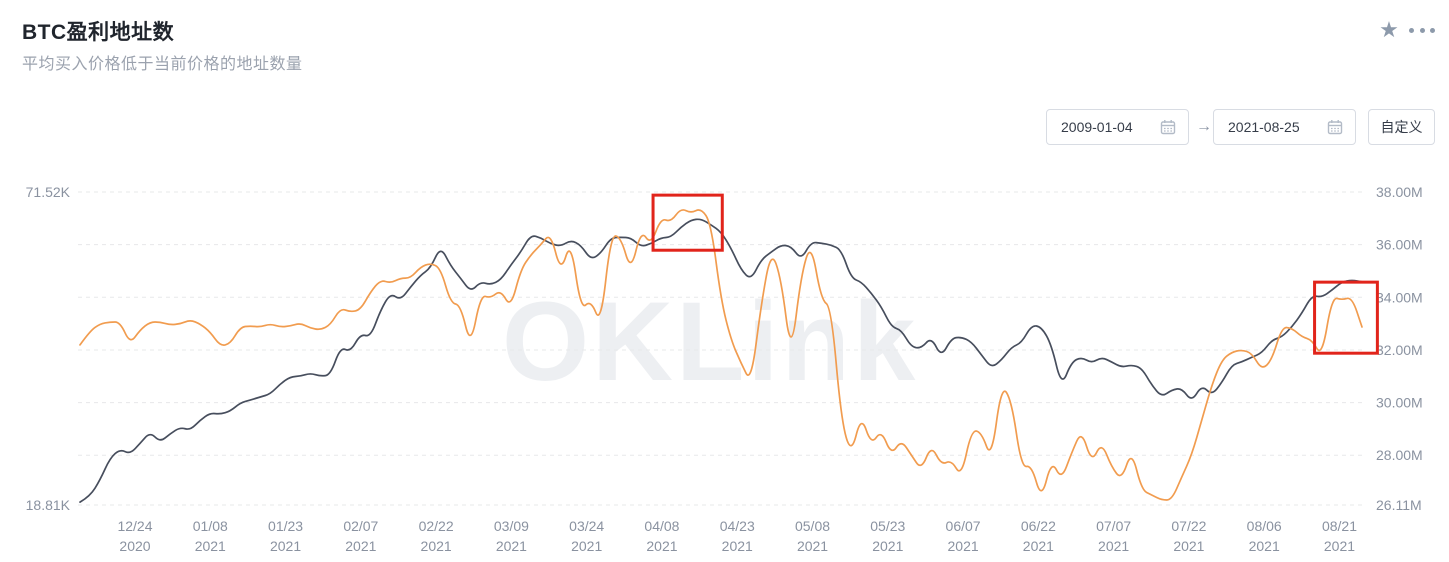 This screenshot has width=1449, height=562. I want to click on x-axis-label: 03/24, so click(586, 526).